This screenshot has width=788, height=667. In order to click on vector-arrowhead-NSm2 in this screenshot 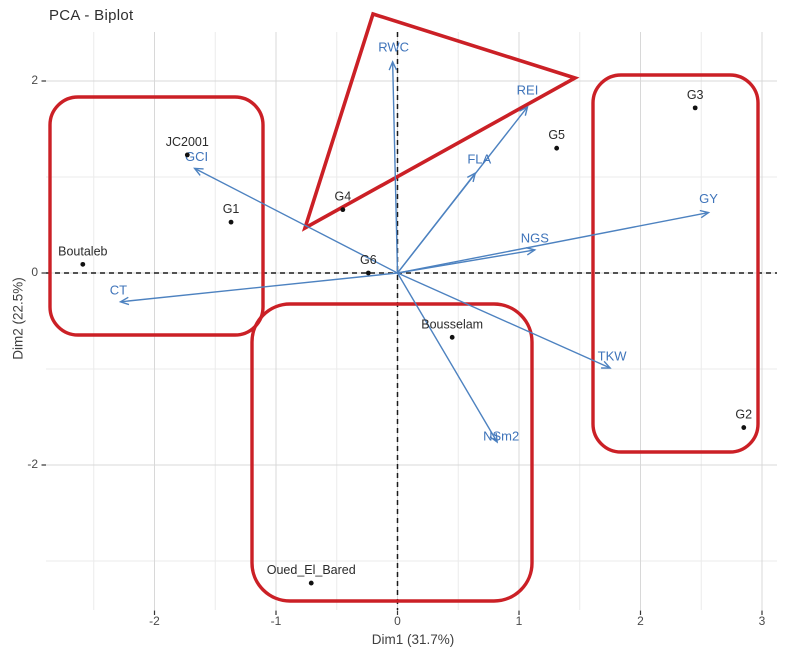, I will do `click(494, 438)`.